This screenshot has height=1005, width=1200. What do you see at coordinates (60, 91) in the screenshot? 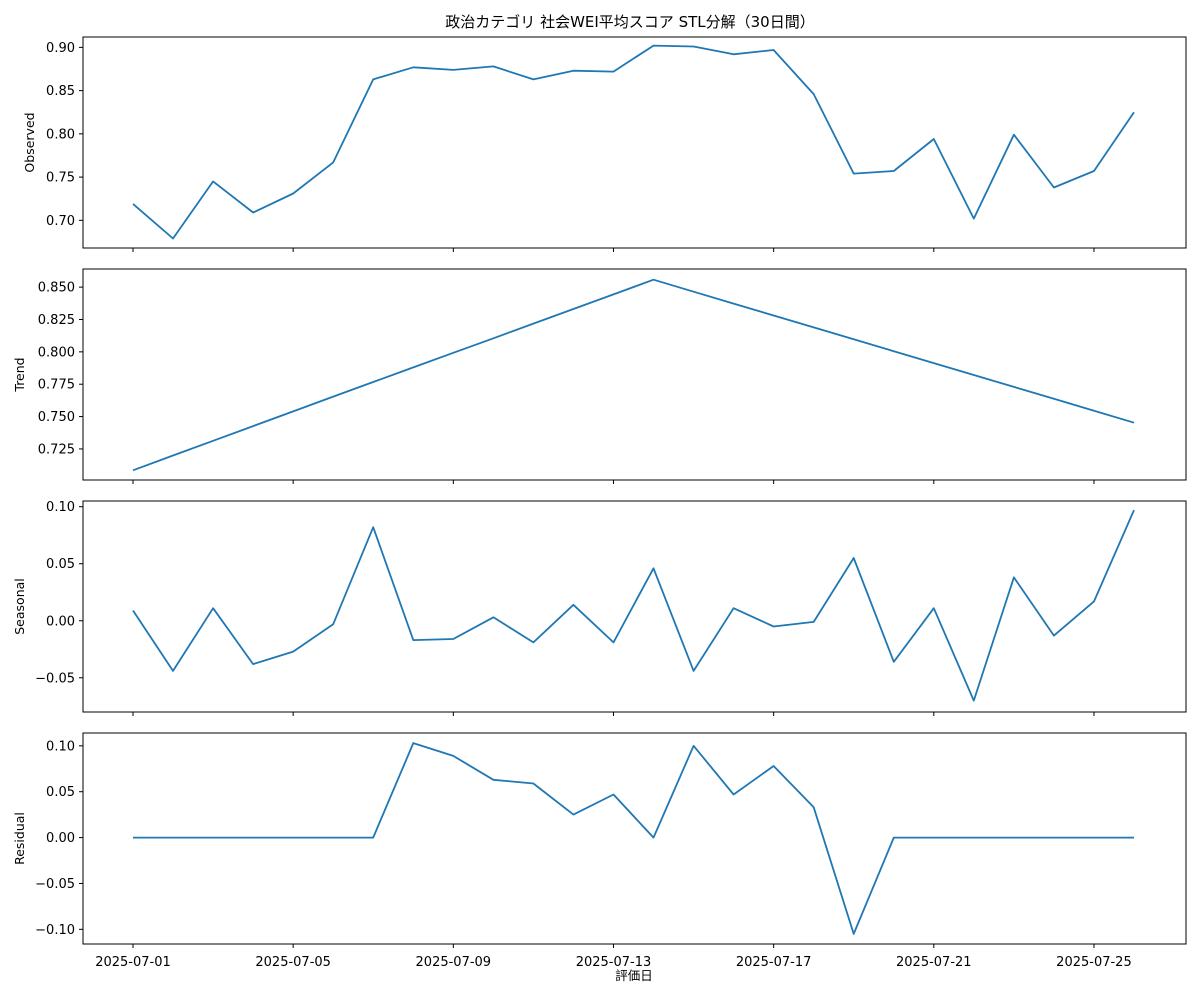
I see `y-tick-label: 0.85` at bounding box center [60, 91].